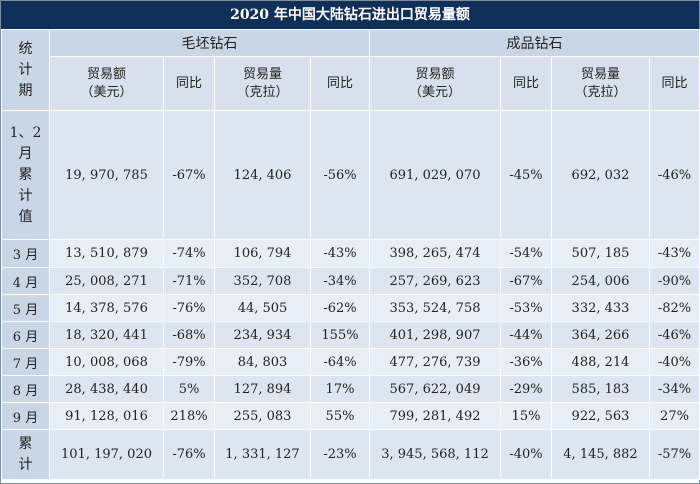 The image size is (700, 484). Describe the element at coordinates (600, 253) in the screenshot. I see `cell-pol-volume: 507, 185` at that location.